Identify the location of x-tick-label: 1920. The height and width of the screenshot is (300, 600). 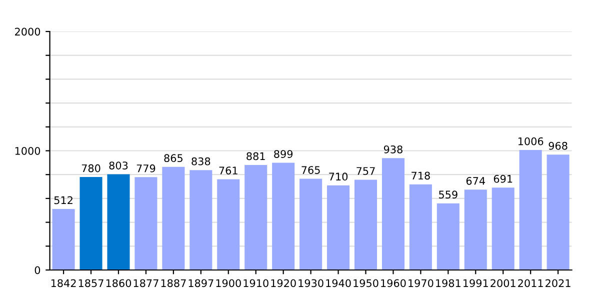
(283, 283).